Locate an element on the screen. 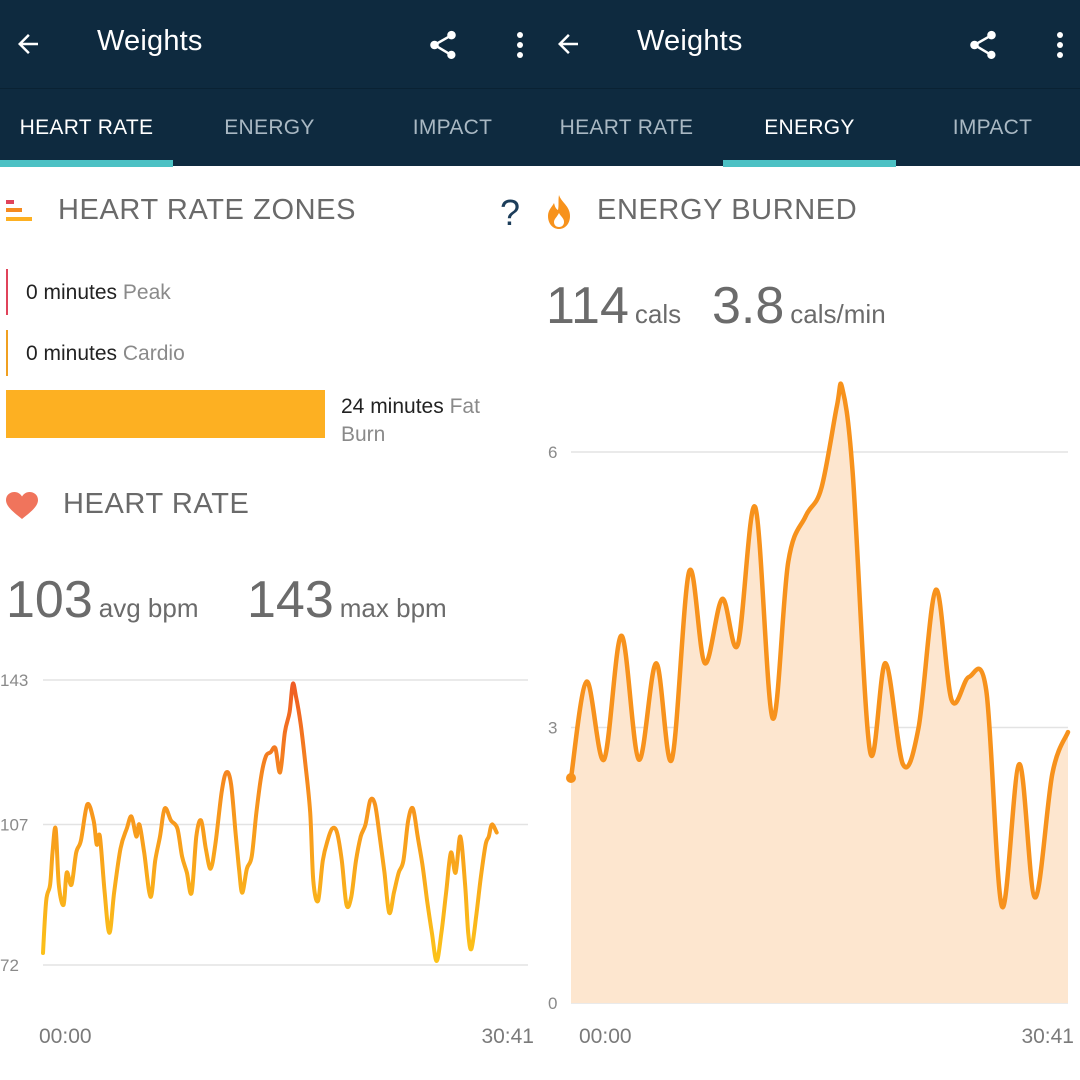  avg-bpm-unit: avg bpm is located at coordinates (148, 608).